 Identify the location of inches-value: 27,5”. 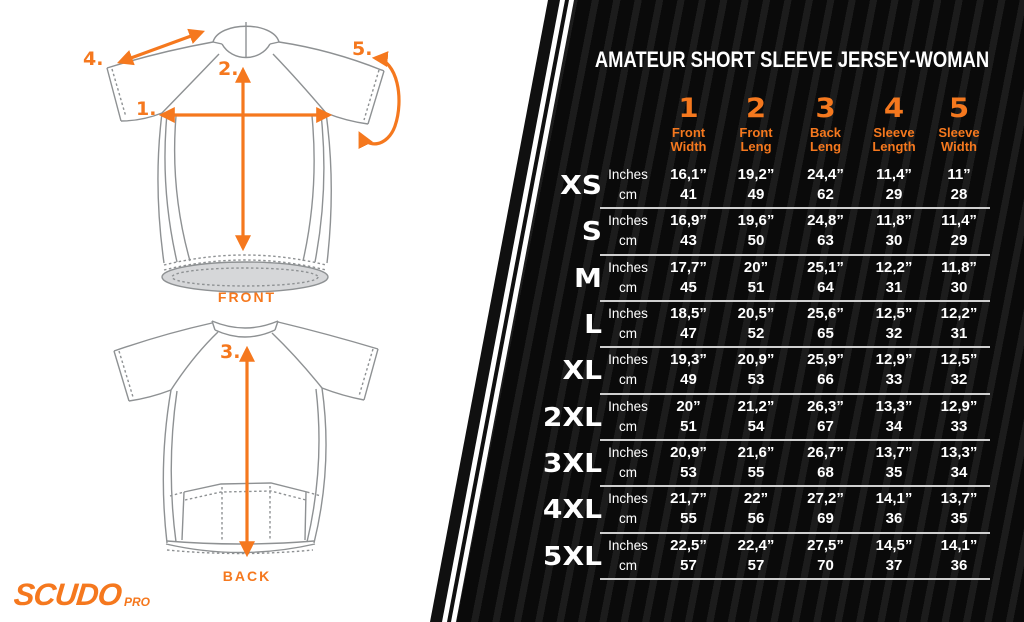
(825, 545).